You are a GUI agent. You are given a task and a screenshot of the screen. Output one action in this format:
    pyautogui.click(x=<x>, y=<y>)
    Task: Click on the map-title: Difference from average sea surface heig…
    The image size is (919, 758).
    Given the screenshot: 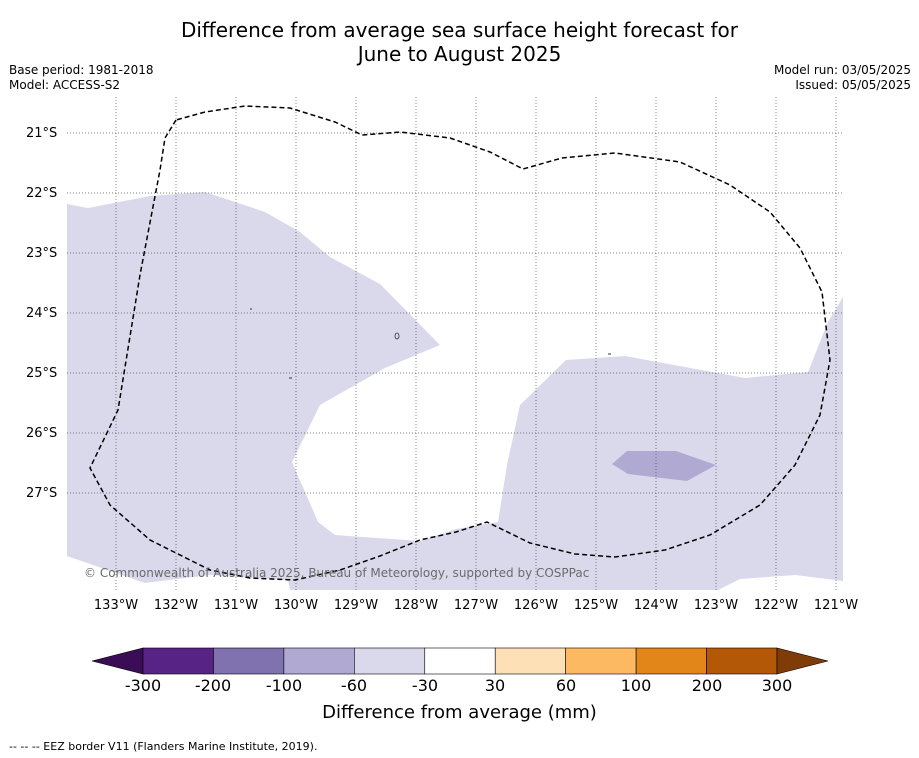 What is the action you would take?
    pyautogui.click(x=459, y=42)
    